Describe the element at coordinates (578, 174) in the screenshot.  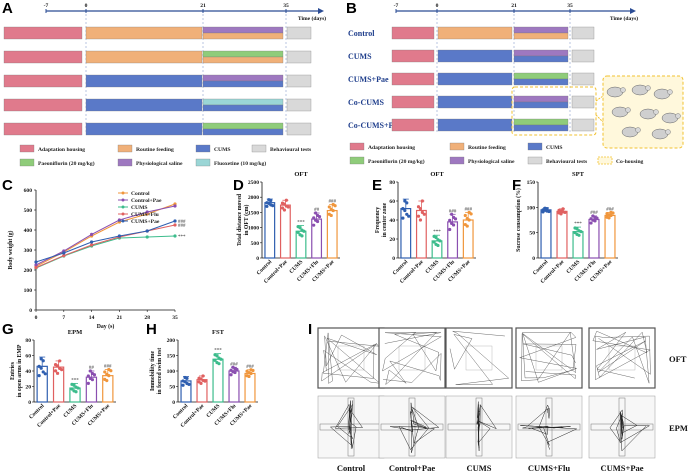
I see `chart-title: SPT` at that location.